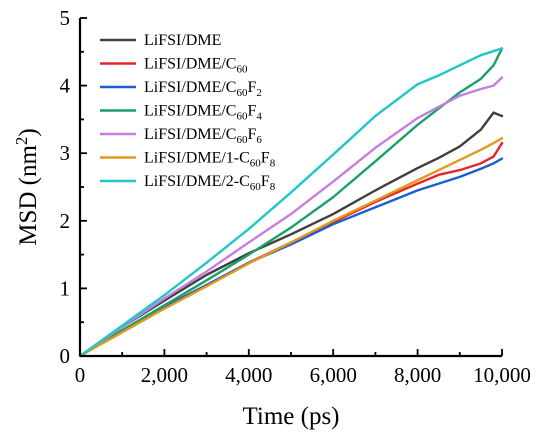  What do you see at coordinates (28, 132) in the screenshot?
I see `y-axis-title-close: )` at bounding box center [28, 132].